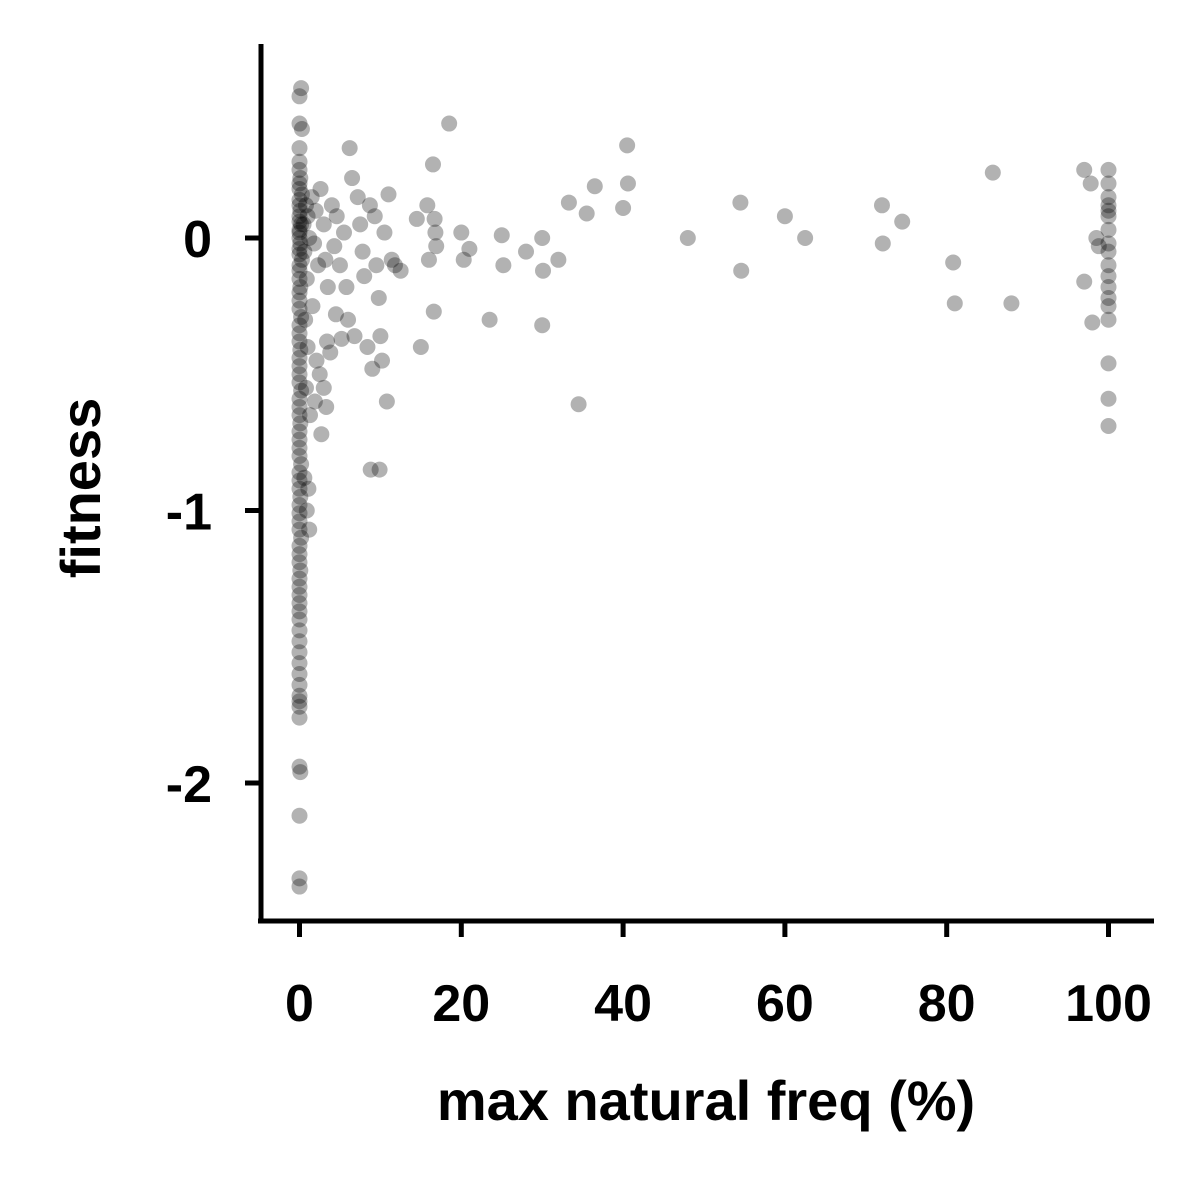 This screenshot has width=1200, height=1200. Describe the element at coordinates (947, 1004) in the screenshot. I see `x-tick-label: 80` at that location.